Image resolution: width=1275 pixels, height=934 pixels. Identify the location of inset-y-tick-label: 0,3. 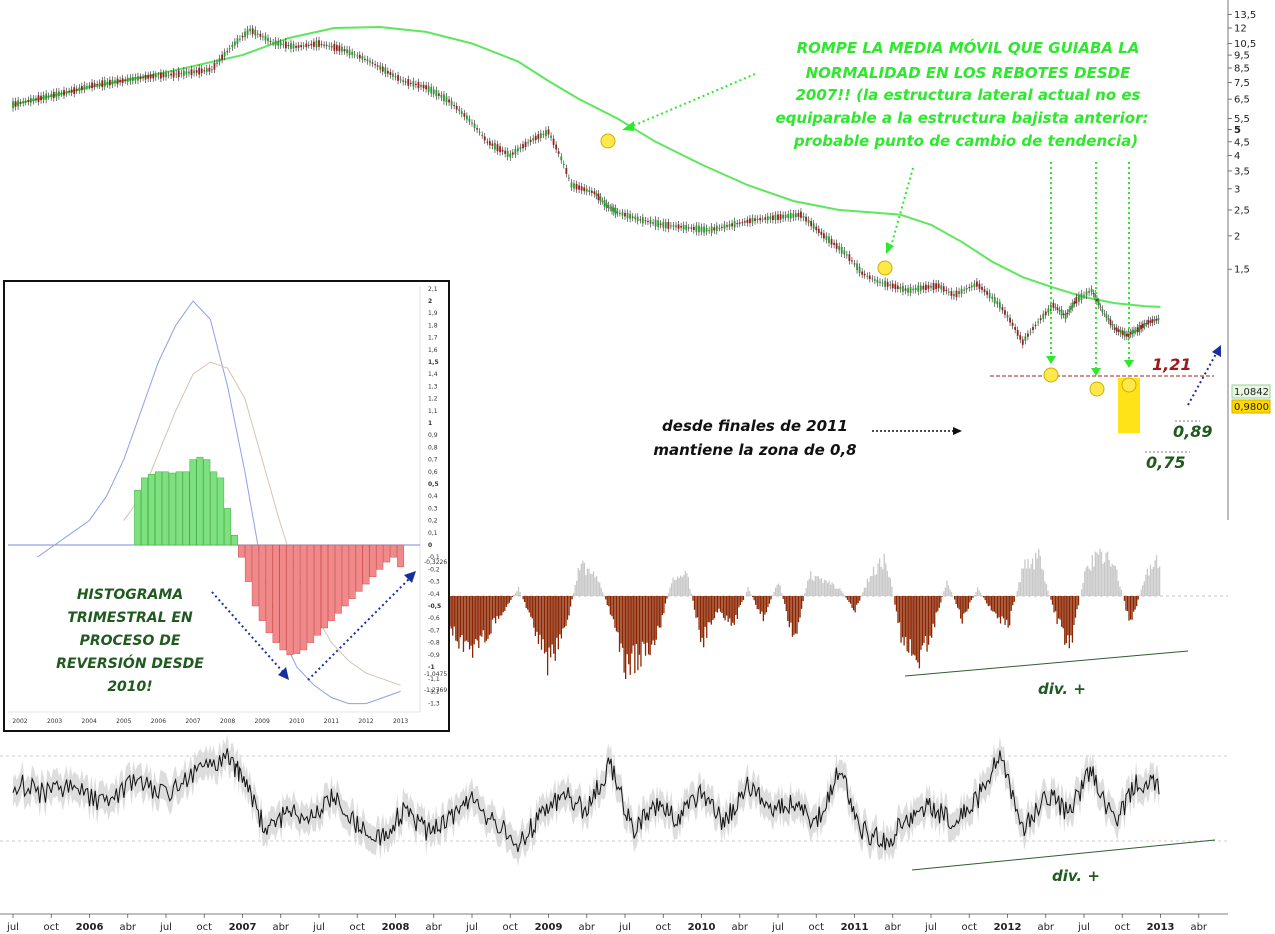
(433, 508).